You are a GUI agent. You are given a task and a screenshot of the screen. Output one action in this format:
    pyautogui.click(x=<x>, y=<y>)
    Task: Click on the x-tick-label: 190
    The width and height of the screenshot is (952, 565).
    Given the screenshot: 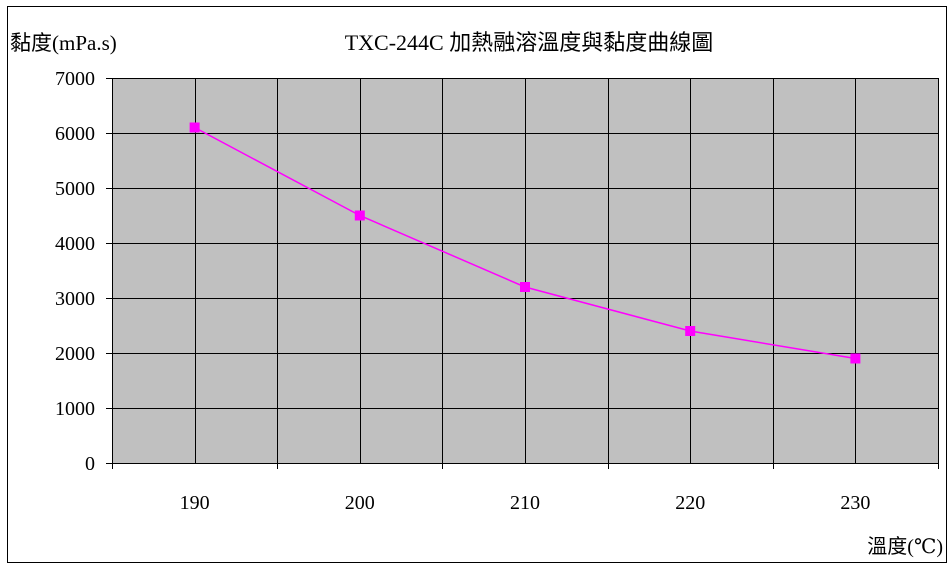 What is the action you would take?
    pyautogui.click(x=195, y=503)
    